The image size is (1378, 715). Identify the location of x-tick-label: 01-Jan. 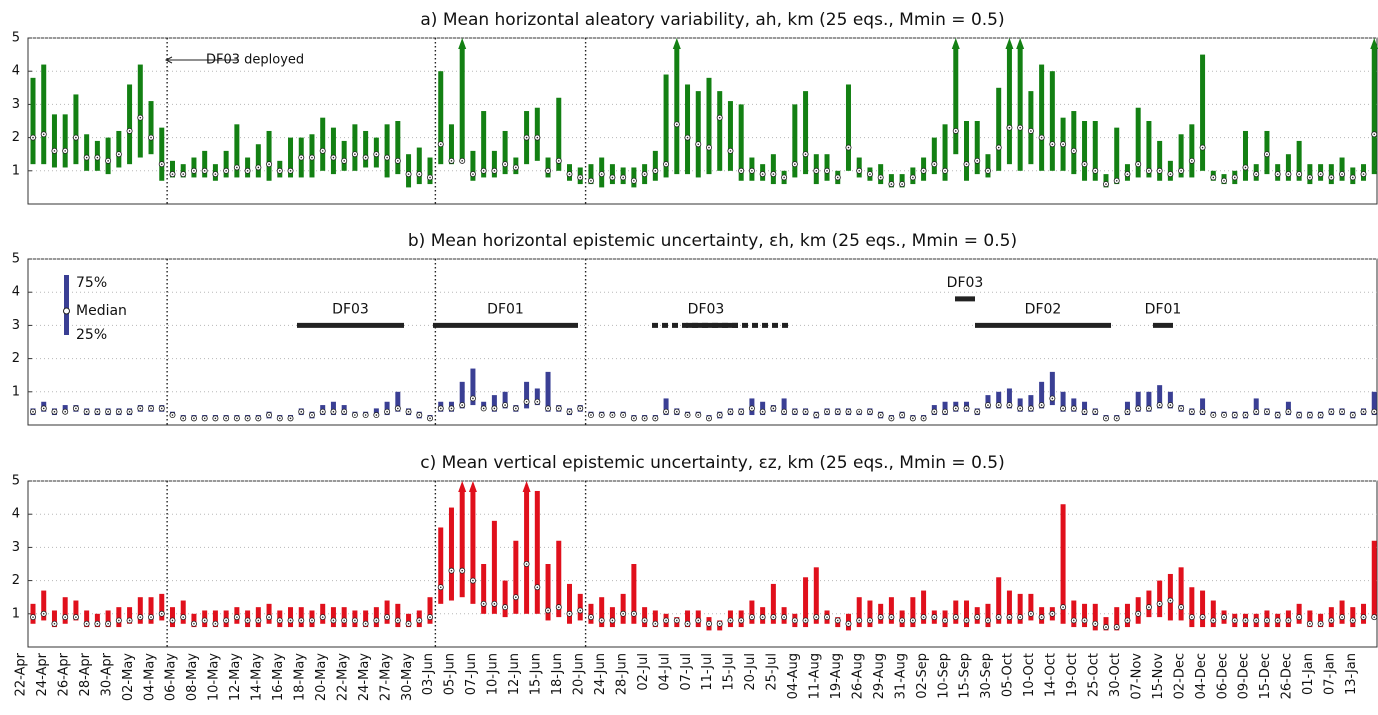
(1308, 674).